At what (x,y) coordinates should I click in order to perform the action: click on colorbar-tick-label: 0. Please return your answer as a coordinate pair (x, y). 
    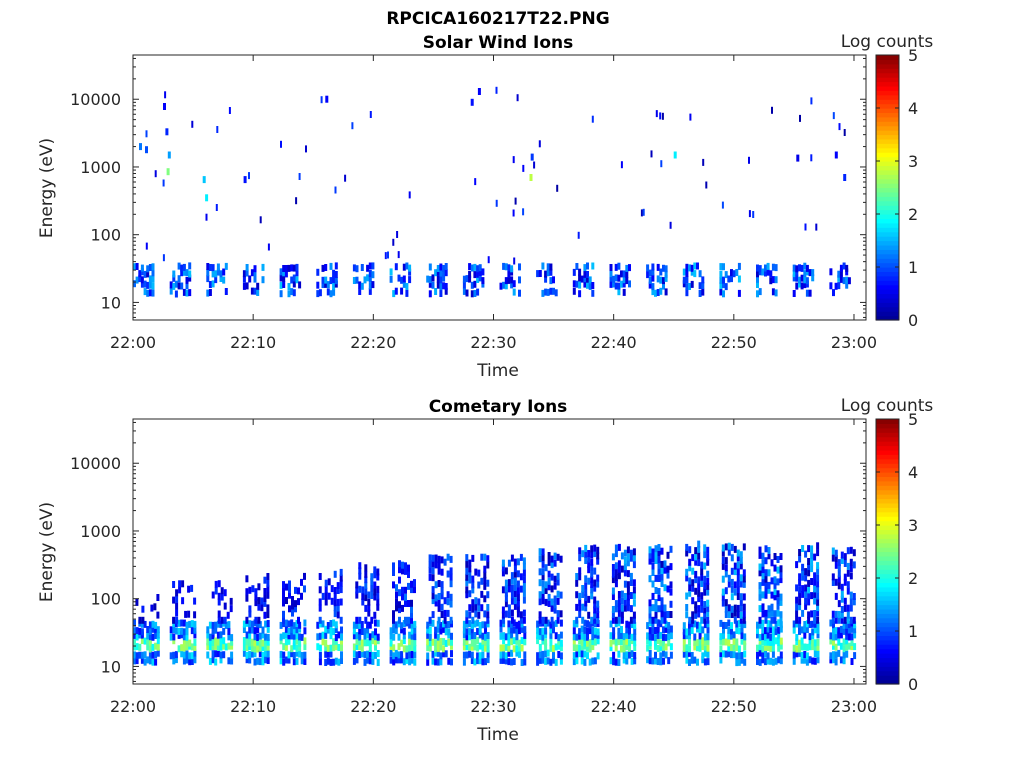
    Looking at the image, I should click on (913, 320).